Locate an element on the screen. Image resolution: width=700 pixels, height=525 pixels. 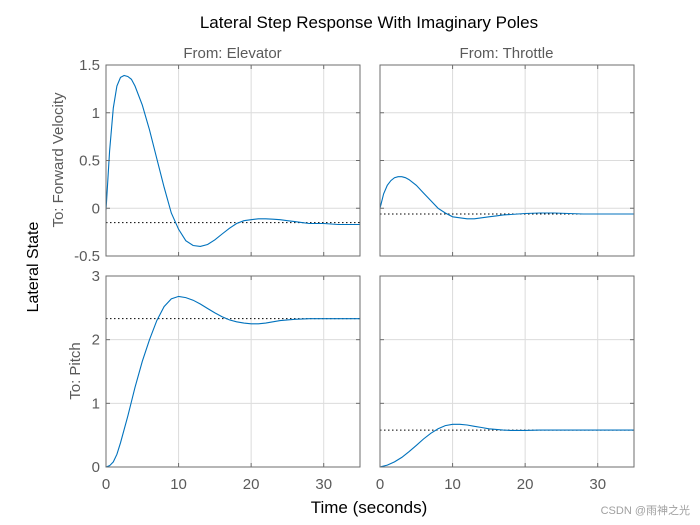
column-title-elevator: From: Elevator is located at coordinates (232, 53).